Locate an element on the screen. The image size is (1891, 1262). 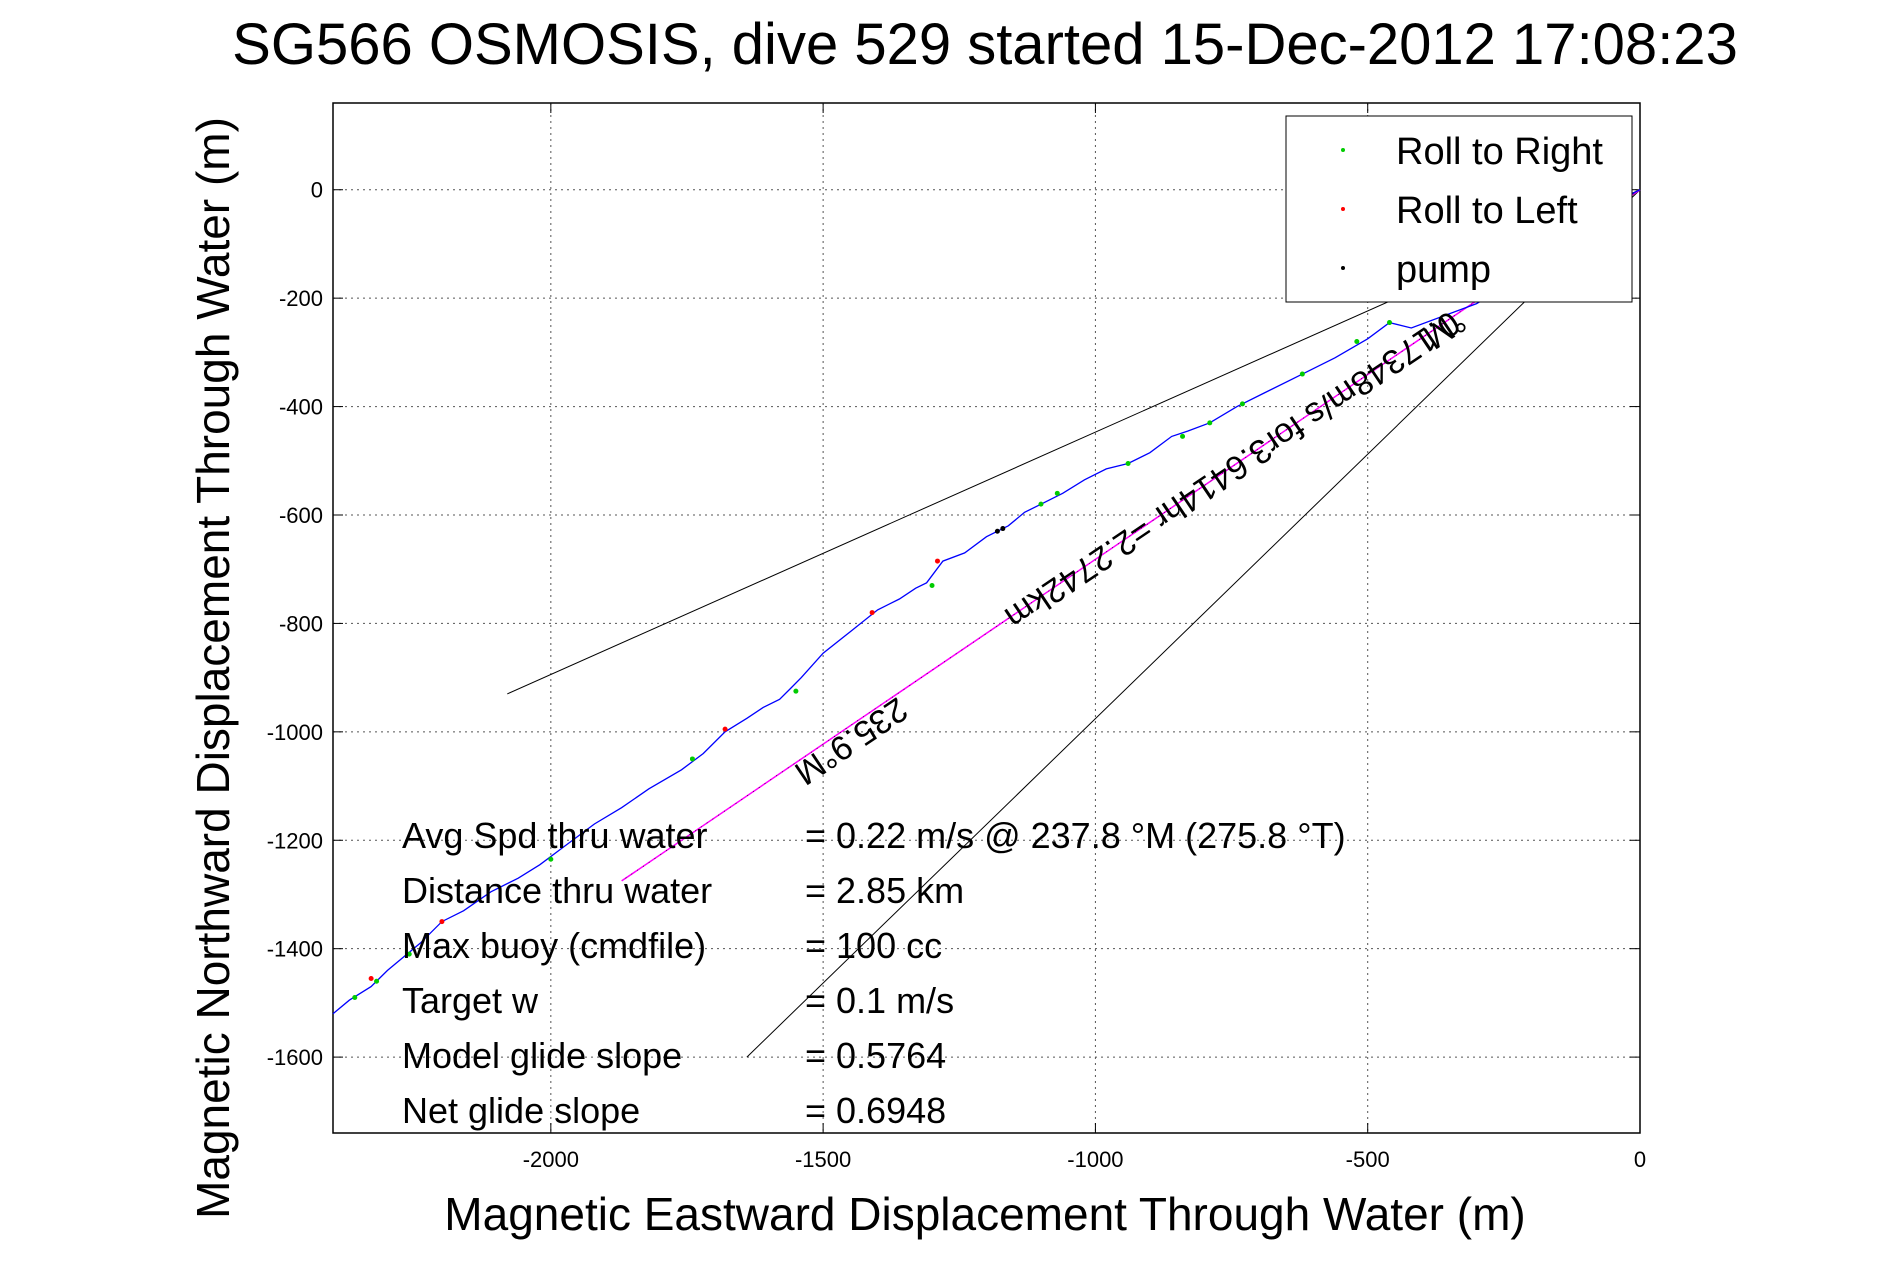
stat-label: Distance thru water is located at coordinates (557, 890).